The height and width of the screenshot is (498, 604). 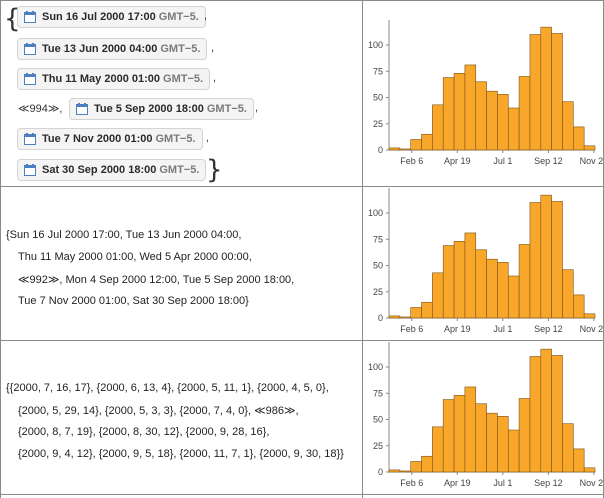 What do you see at coordinates (214, 170) in the screenshot?
I see `close-brace: }` at bounding box center [214, 170].